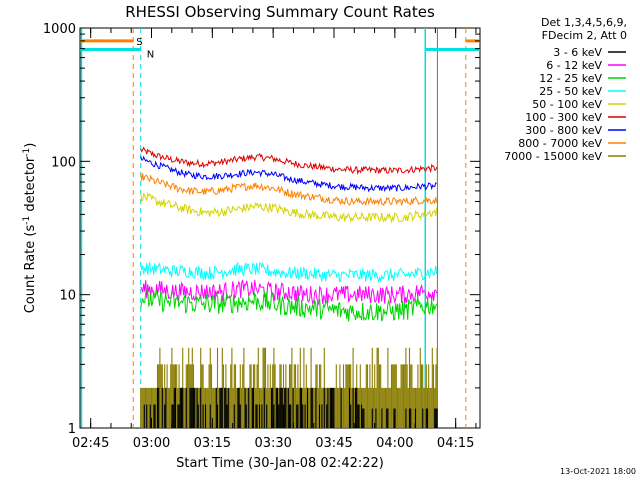 The image size is (640, 480). Describe the element at coordinates (394, 443) in the screenshot. I see `x-tick-label: 04:00` at that location.